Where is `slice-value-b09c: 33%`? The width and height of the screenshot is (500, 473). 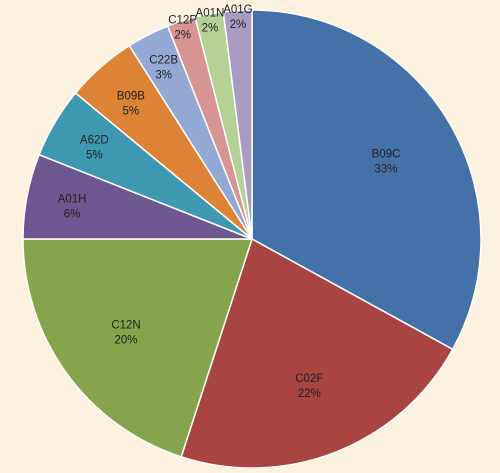 slice-value-b09c: 33% is located at coordinates (386, 170).